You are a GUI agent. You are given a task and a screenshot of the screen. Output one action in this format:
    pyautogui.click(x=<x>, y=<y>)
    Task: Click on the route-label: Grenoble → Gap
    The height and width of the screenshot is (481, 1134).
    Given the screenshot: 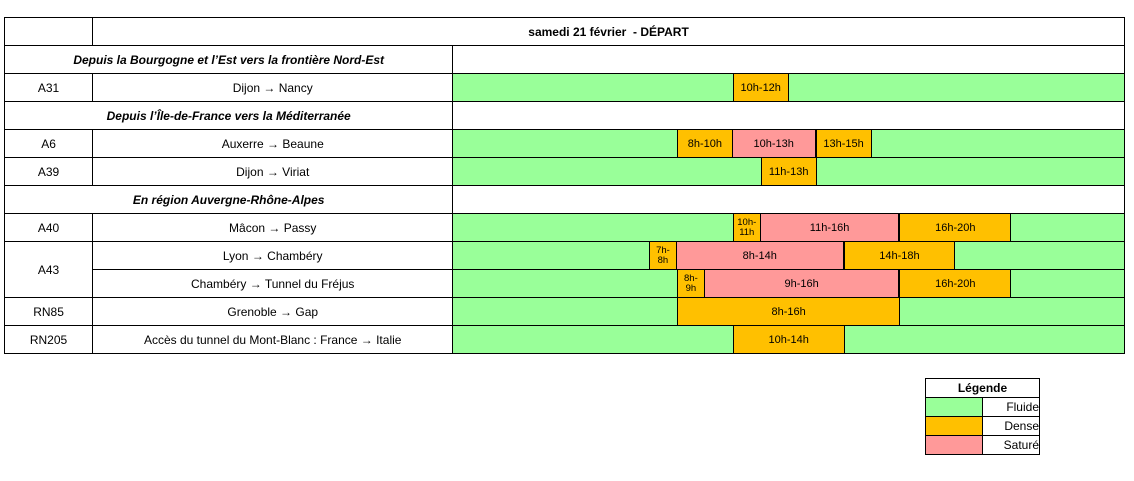 What is the action you would take?
    pyautogui.click(x=273, y=311)
    